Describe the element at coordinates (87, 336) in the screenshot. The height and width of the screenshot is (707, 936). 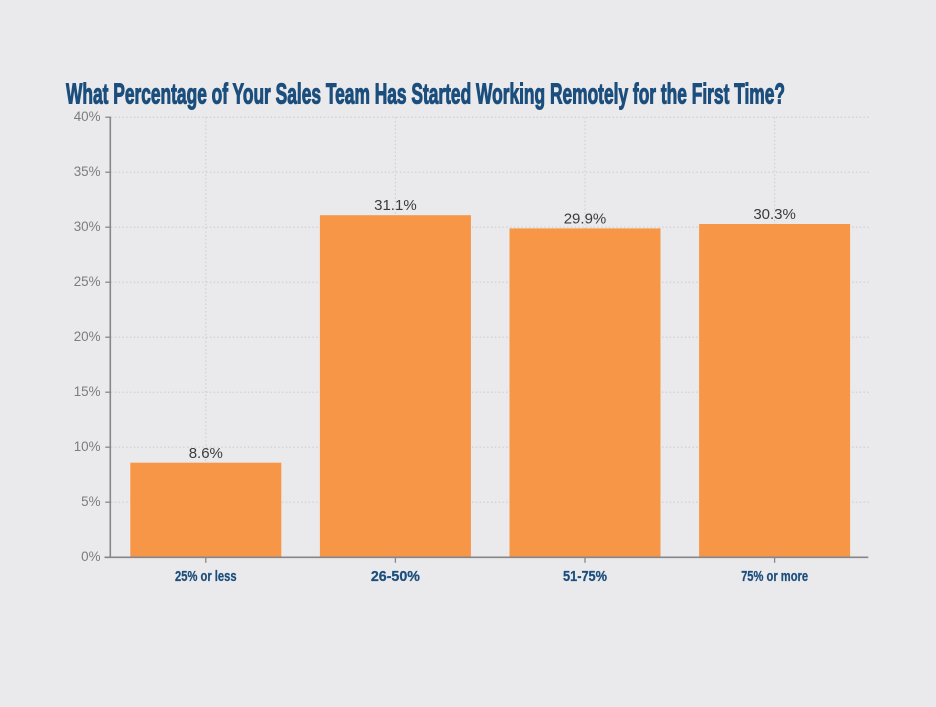
I see `svg-text: 20%` at that location.